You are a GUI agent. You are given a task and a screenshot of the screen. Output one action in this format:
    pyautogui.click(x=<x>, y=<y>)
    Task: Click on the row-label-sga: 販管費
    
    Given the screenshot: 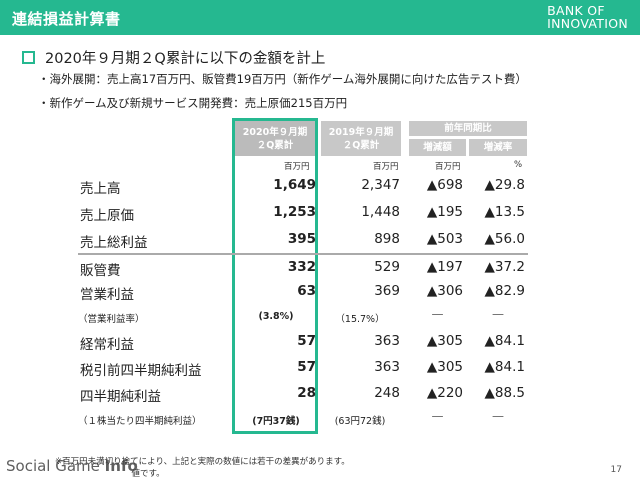 What is the action you would take?
    pyautogui.click(x=100, y=271)
    